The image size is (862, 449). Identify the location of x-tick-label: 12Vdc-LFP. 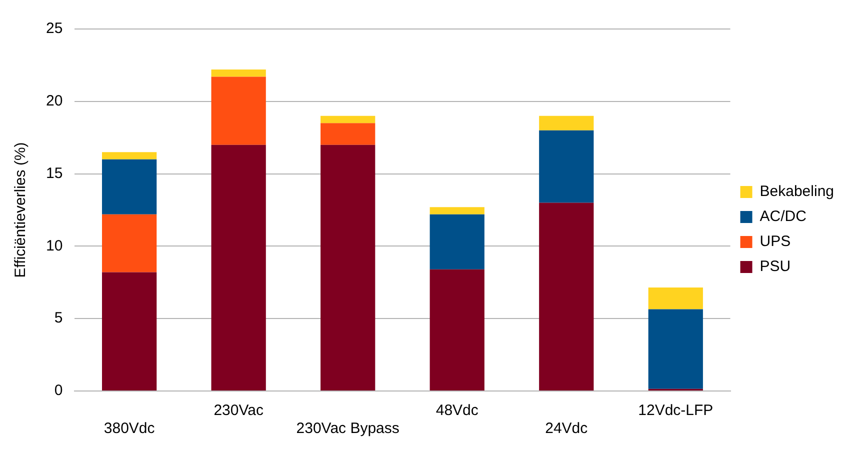
(676, 411).